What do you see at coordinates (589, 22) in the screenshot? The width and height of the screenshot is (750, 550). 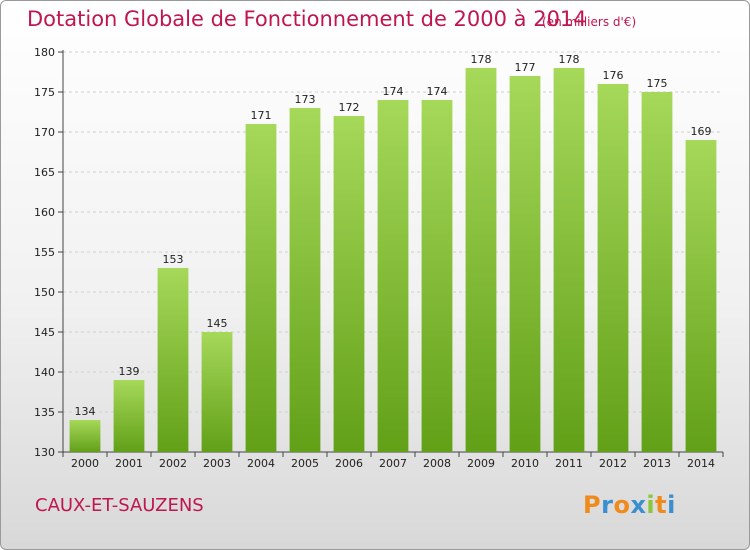 I see `chart-unit: (en milliers d'€)` at bounding box center [589, 22].